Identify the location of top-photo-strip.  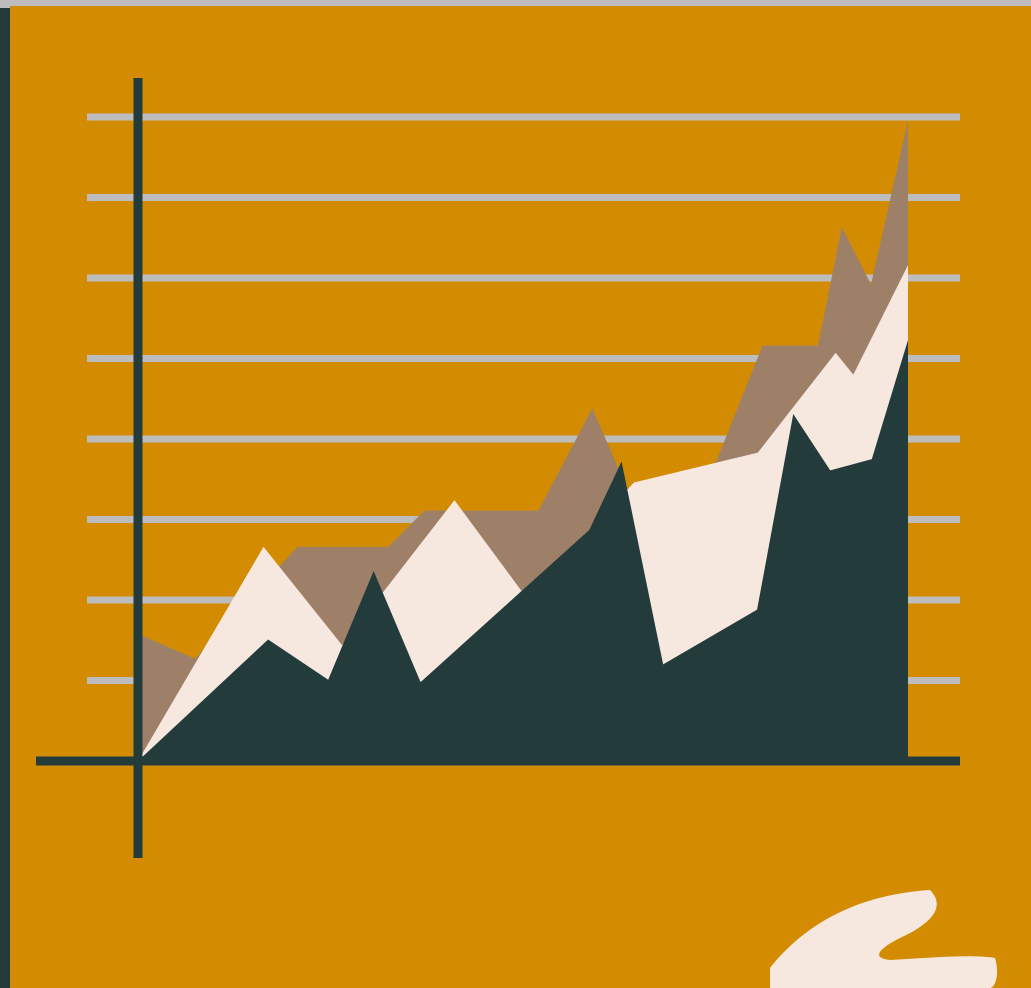
(515, 4).